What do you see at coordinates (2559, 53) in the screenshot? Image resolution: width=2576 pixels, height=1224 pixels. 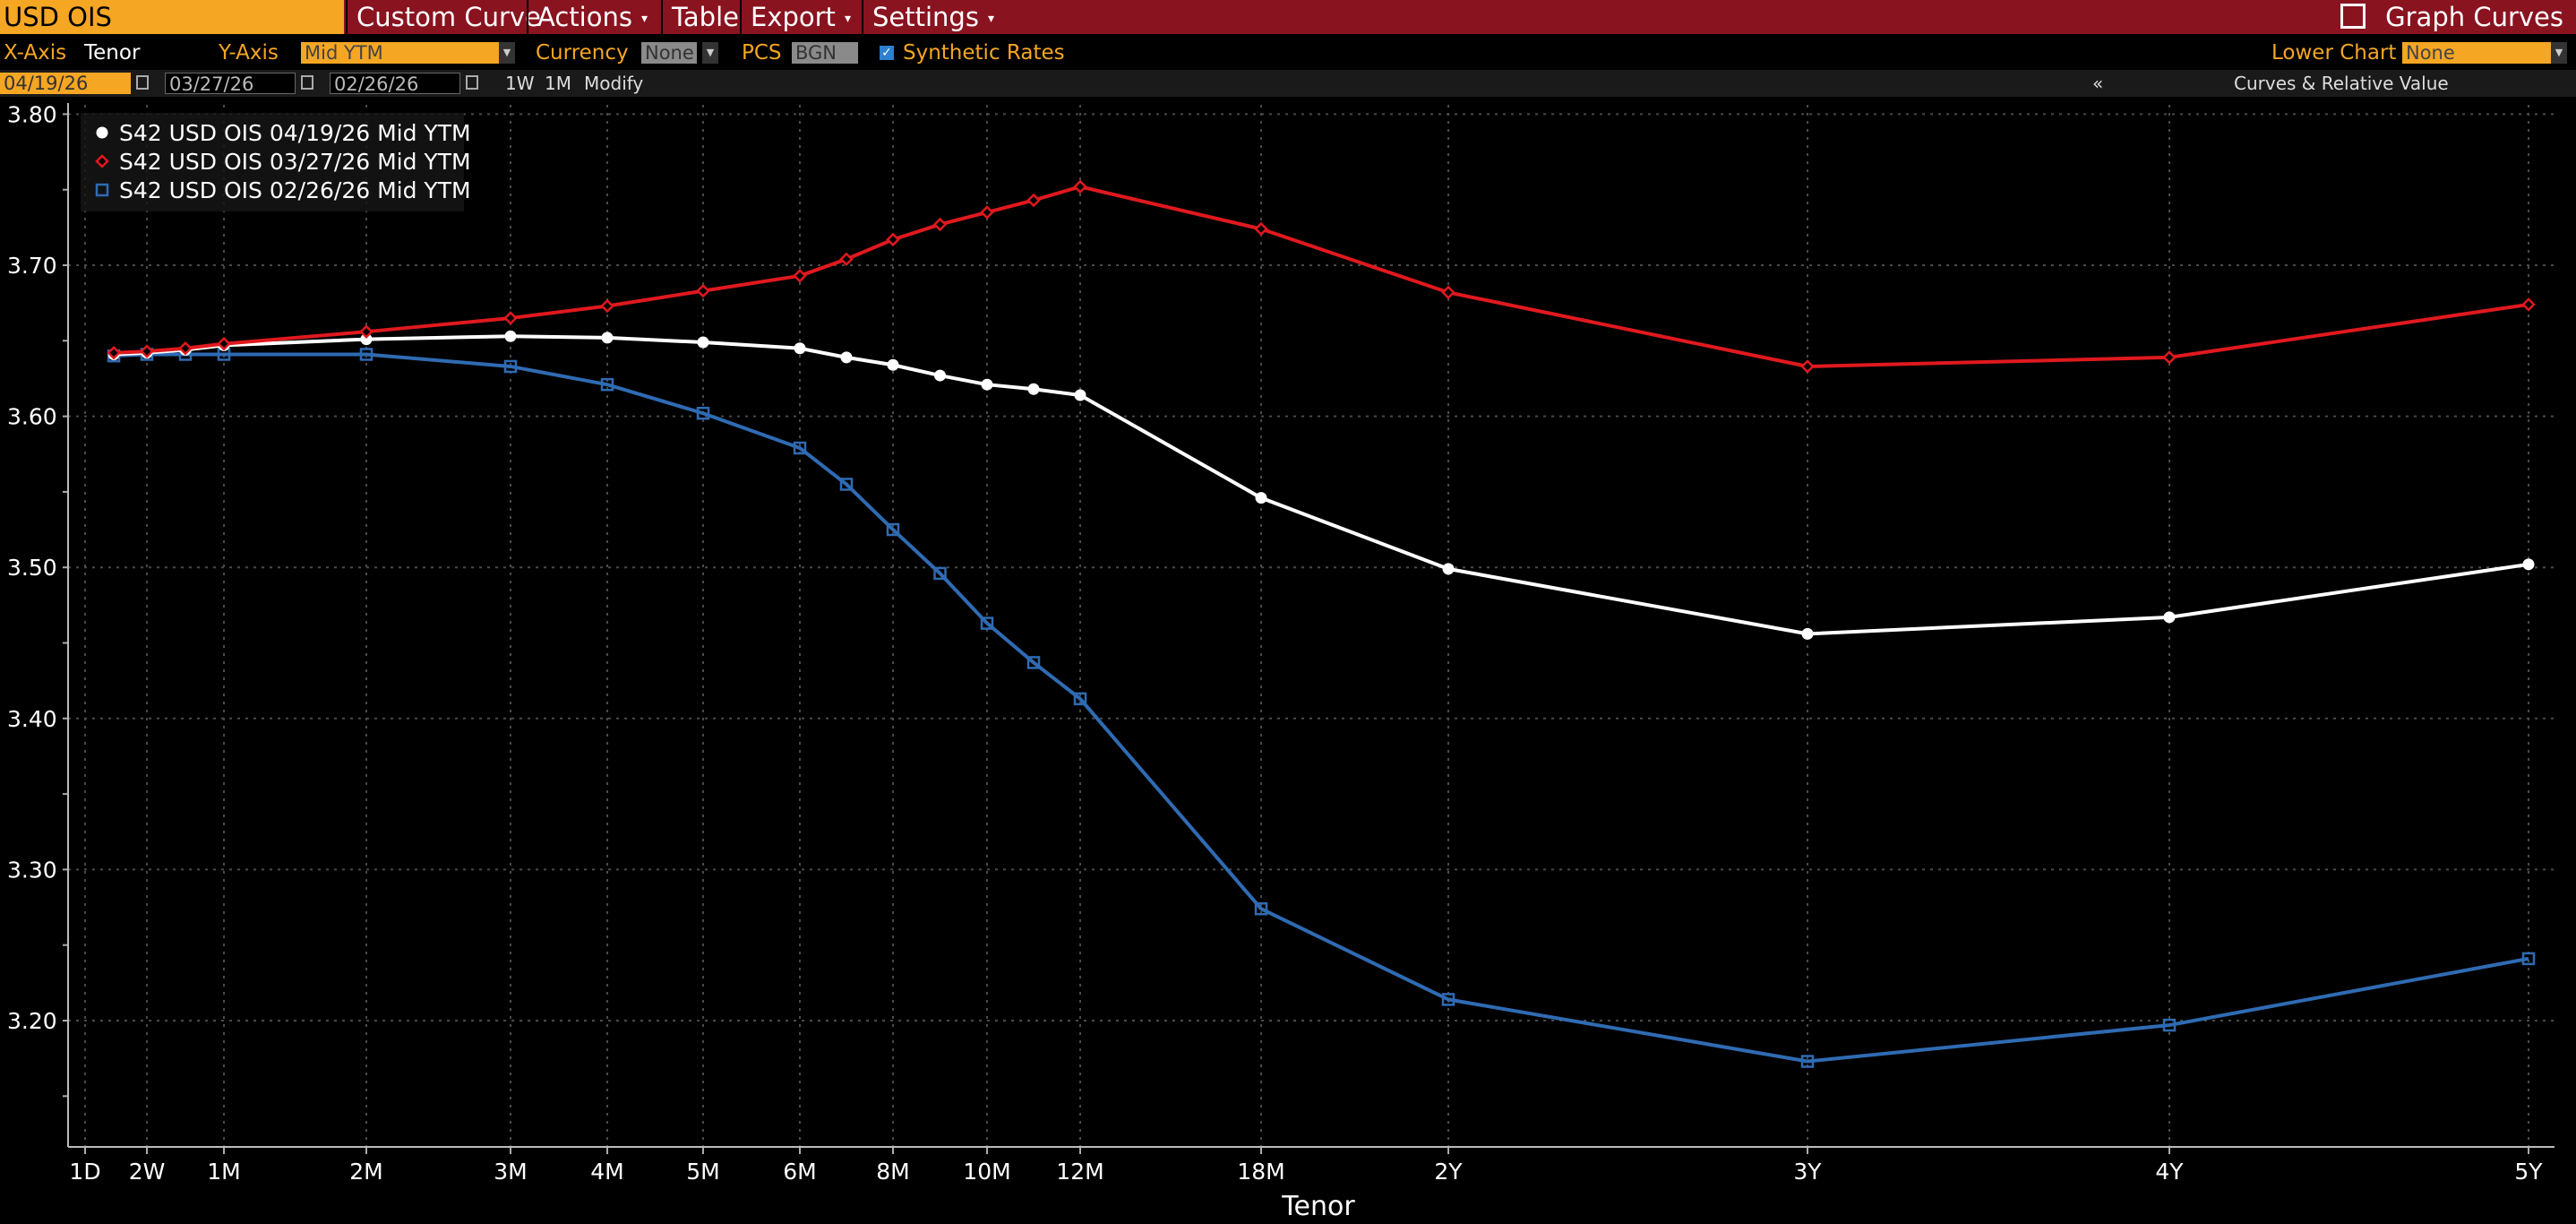 I see `lower-chart-dropdown-icon: ▼` at bounding box center [2559, 53].